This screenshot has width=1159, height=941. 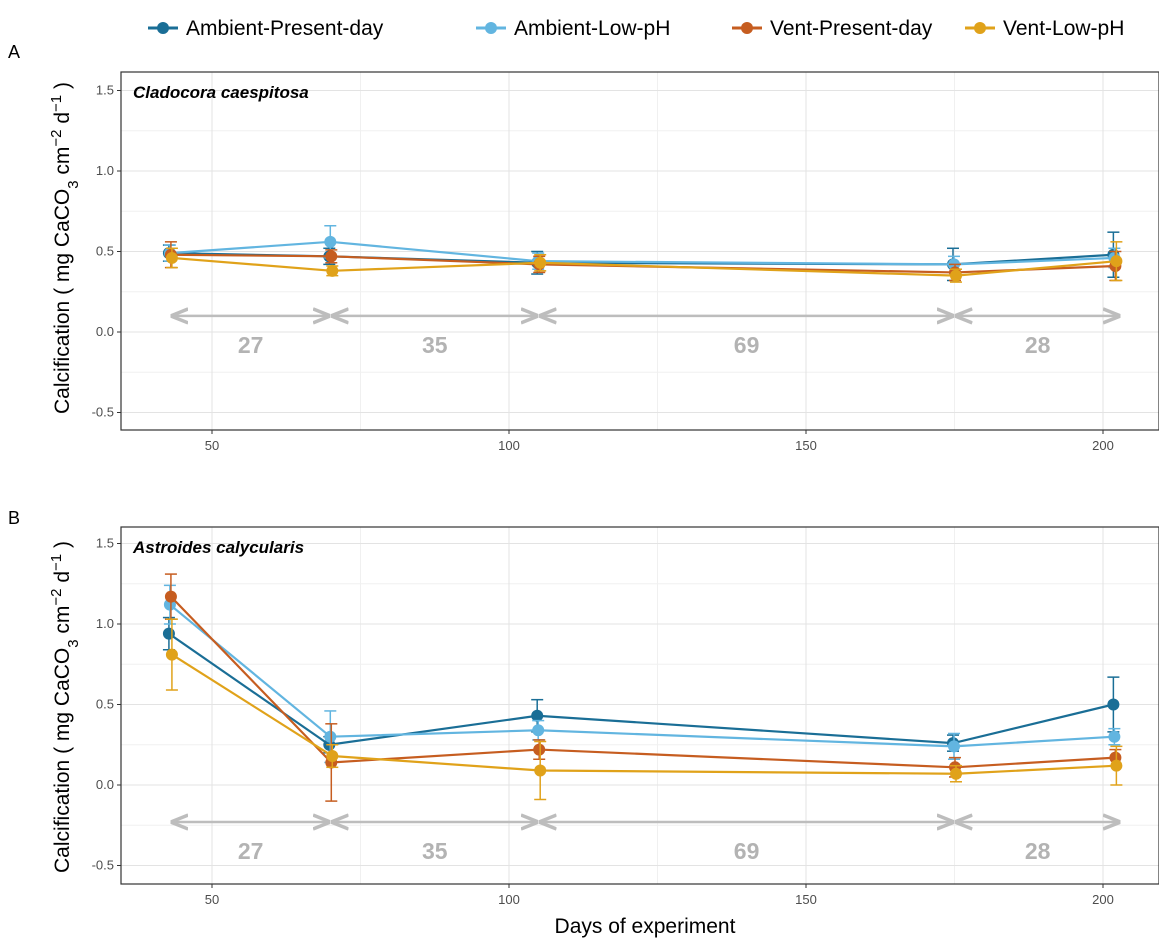 I want to click on legend-label: Ambient-Low-pH, so click(x=592, y=28).